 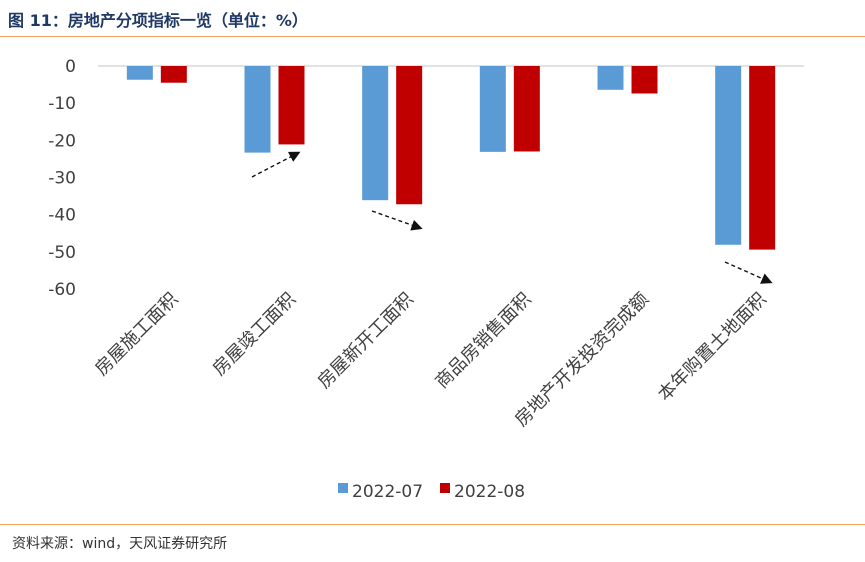 What do you see at coordinates (62, 179) in the screenshot?
I see `y-tick-label: -30` at bounding box center [62, 179].